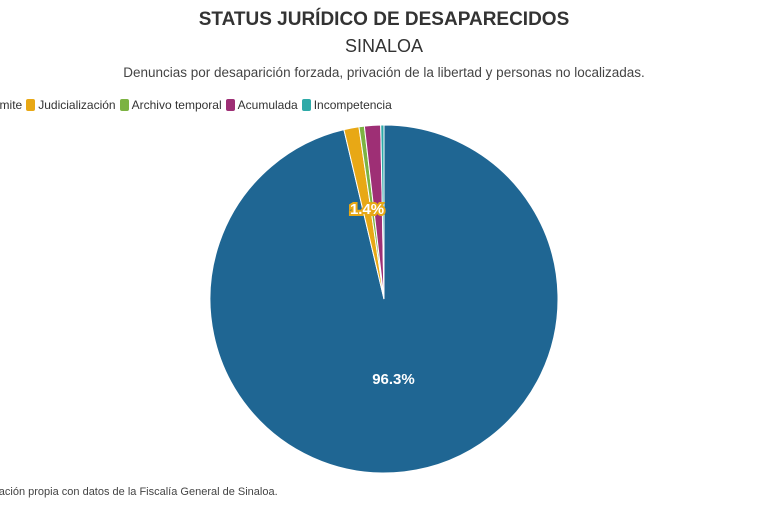 Image resolution: width=768 pixels, height=512 pixels. Describe the element at coordinates (393, 379) in the screenshot. I see `pie-label-0: 96.3%` at that location.